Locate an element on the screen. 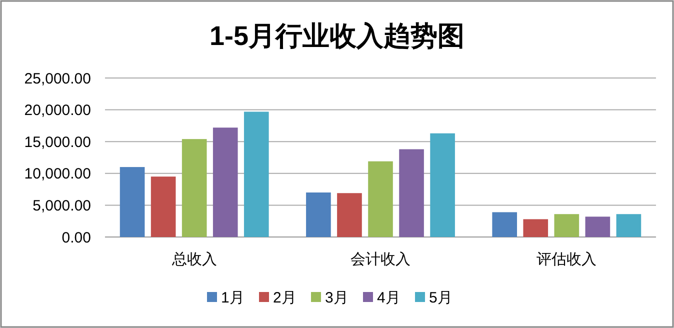 Image resolution: width=674 pixels, height=328 pixels. legend-label: 1月 is located at coordinates (232, 297).